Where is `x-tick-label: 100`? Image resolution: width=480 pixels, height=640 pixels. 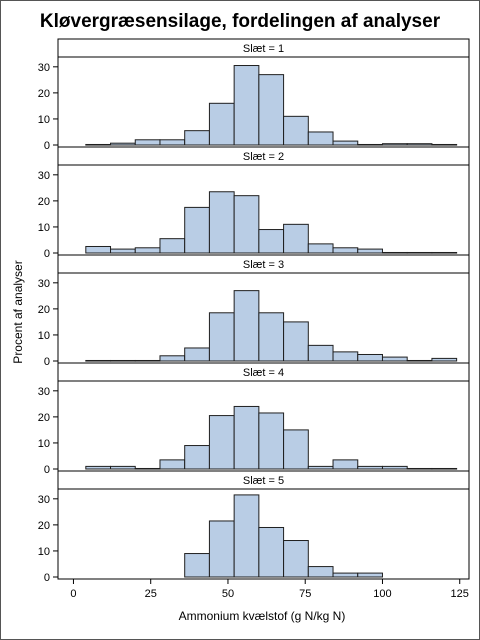 x-tick-label: 100 is located at coordinates (382, 594).